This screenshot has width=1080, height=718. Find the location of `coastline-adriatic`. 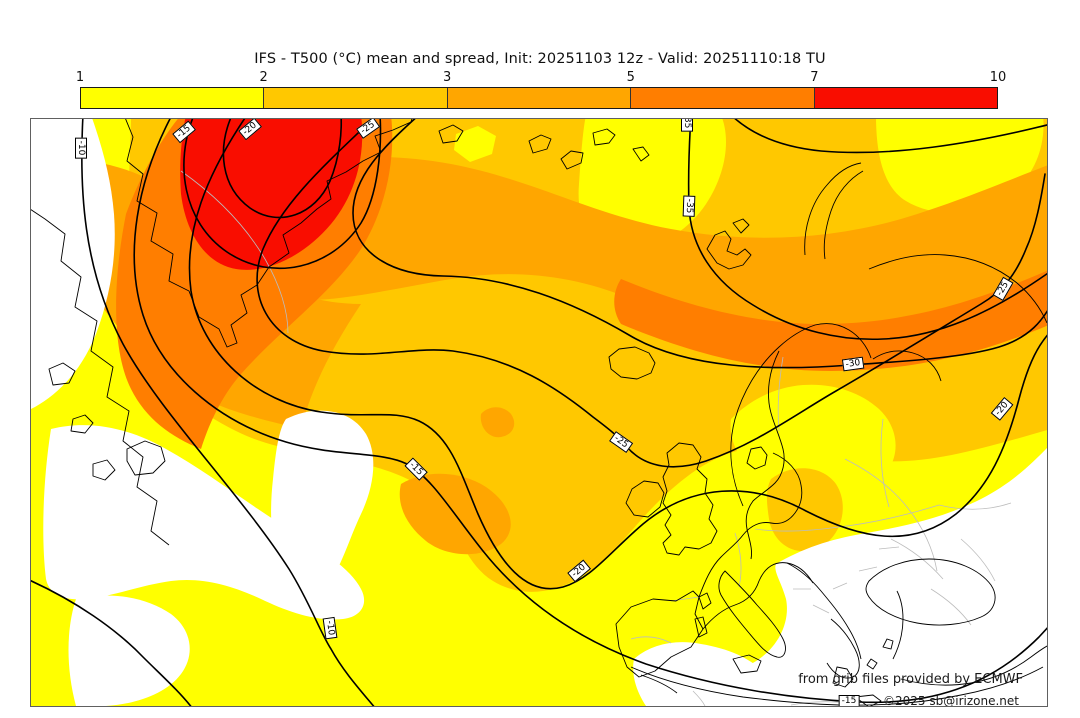

coastline-adriatic is located at coordinates (824, 611).